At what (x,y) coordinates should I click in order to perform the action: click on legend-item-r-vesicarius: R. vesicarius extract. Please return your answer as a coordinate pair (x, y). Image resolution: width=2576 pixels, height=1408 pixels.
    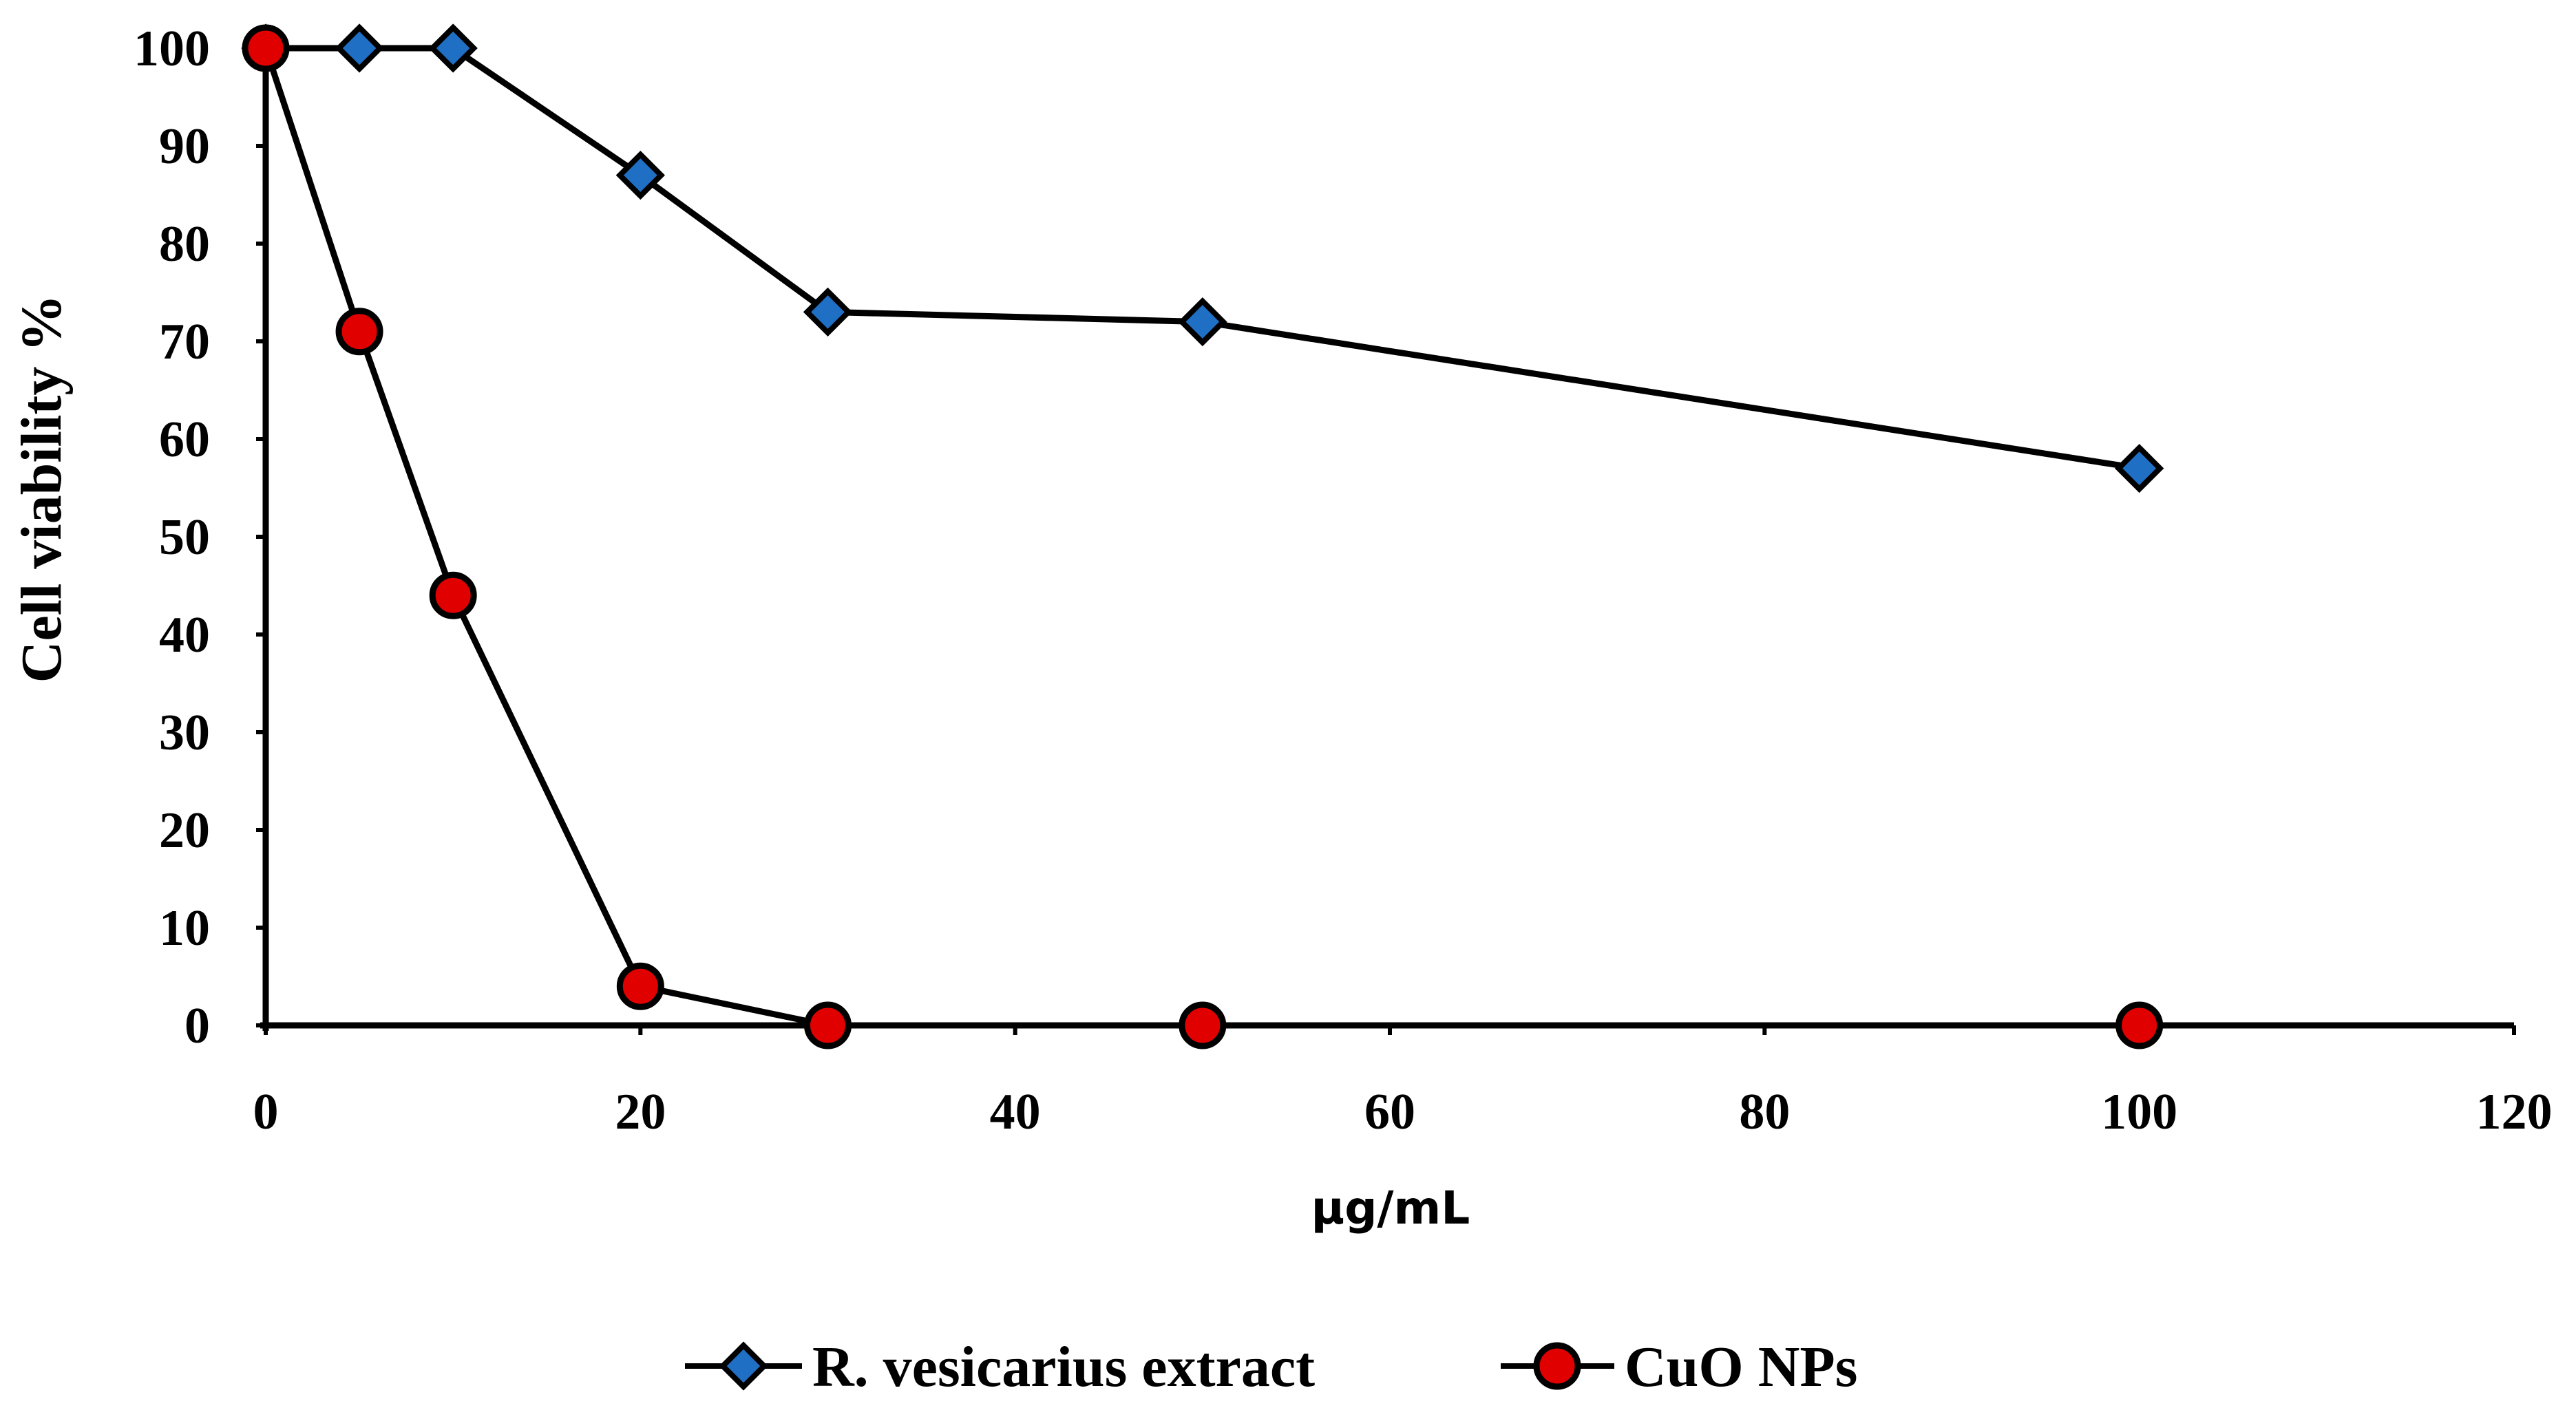
    Looking at the image, I should click on (1000, 1367).